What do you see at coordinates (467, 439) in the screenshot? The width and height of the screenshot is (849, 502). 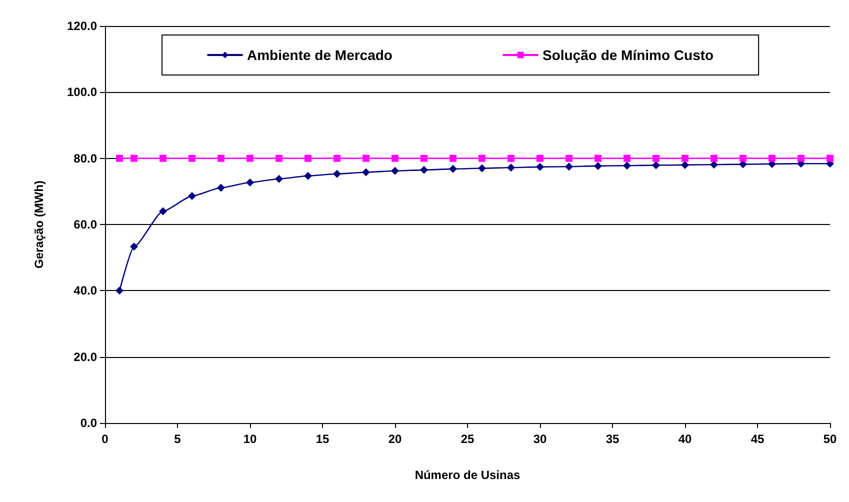 I see `x-tick-label: 25` at bounding box center [467, 439].